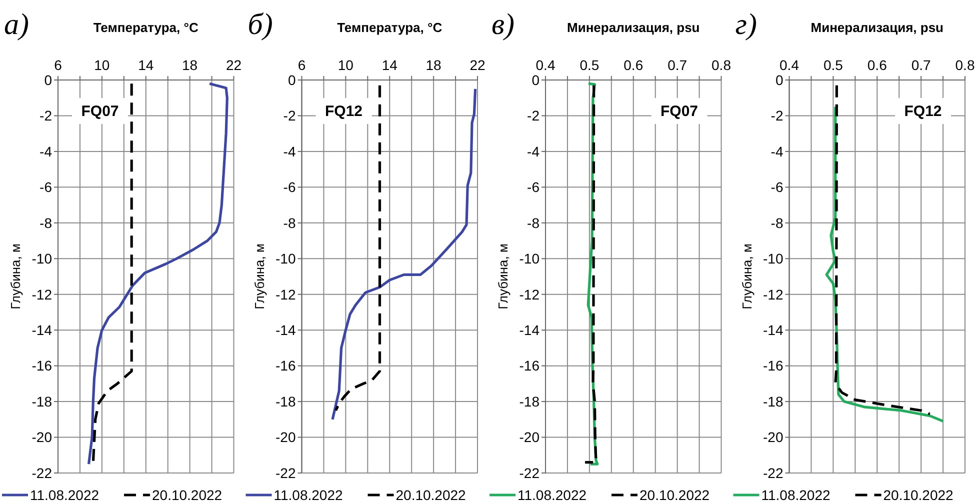 This screenshot has height=504, width=975. Describe the element at coordinates (503, 24) in the screenshot. I see `chart-title: в)` at that location.